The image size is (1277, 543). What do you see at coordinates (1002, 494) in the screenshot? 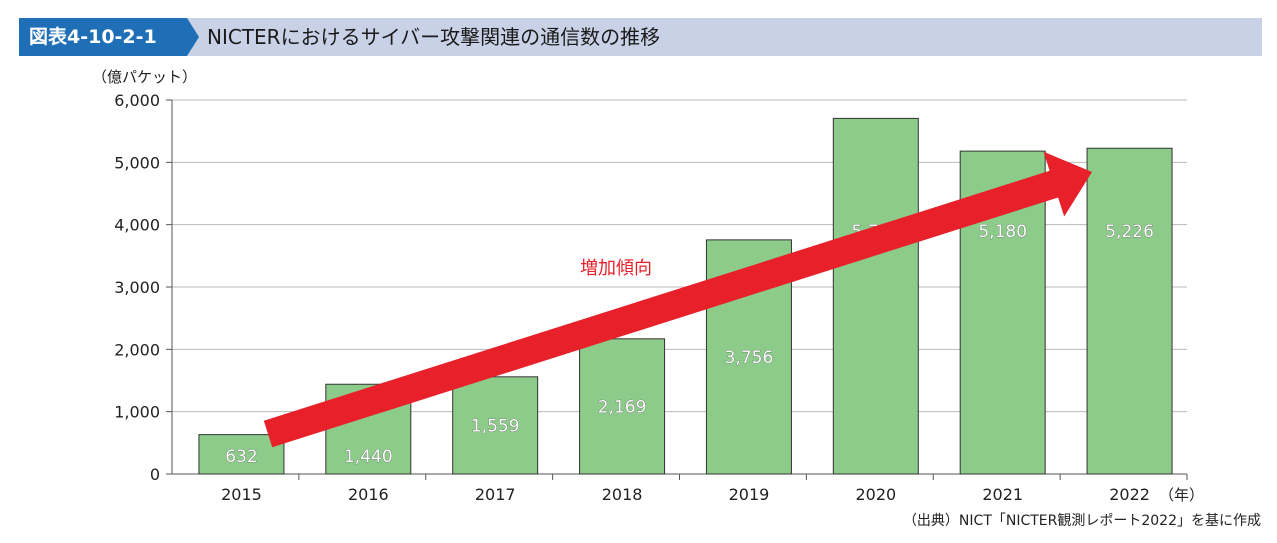
I see `x-tick-label: 2021` at bounding box center [1002, 494].